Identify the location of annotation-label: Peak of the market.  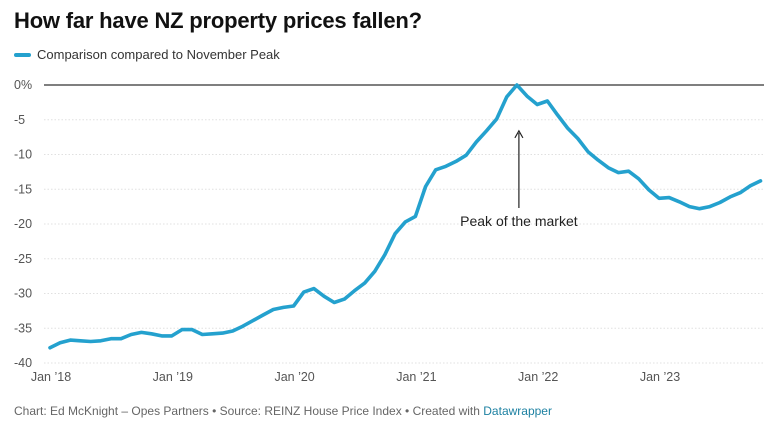
(519, 221).